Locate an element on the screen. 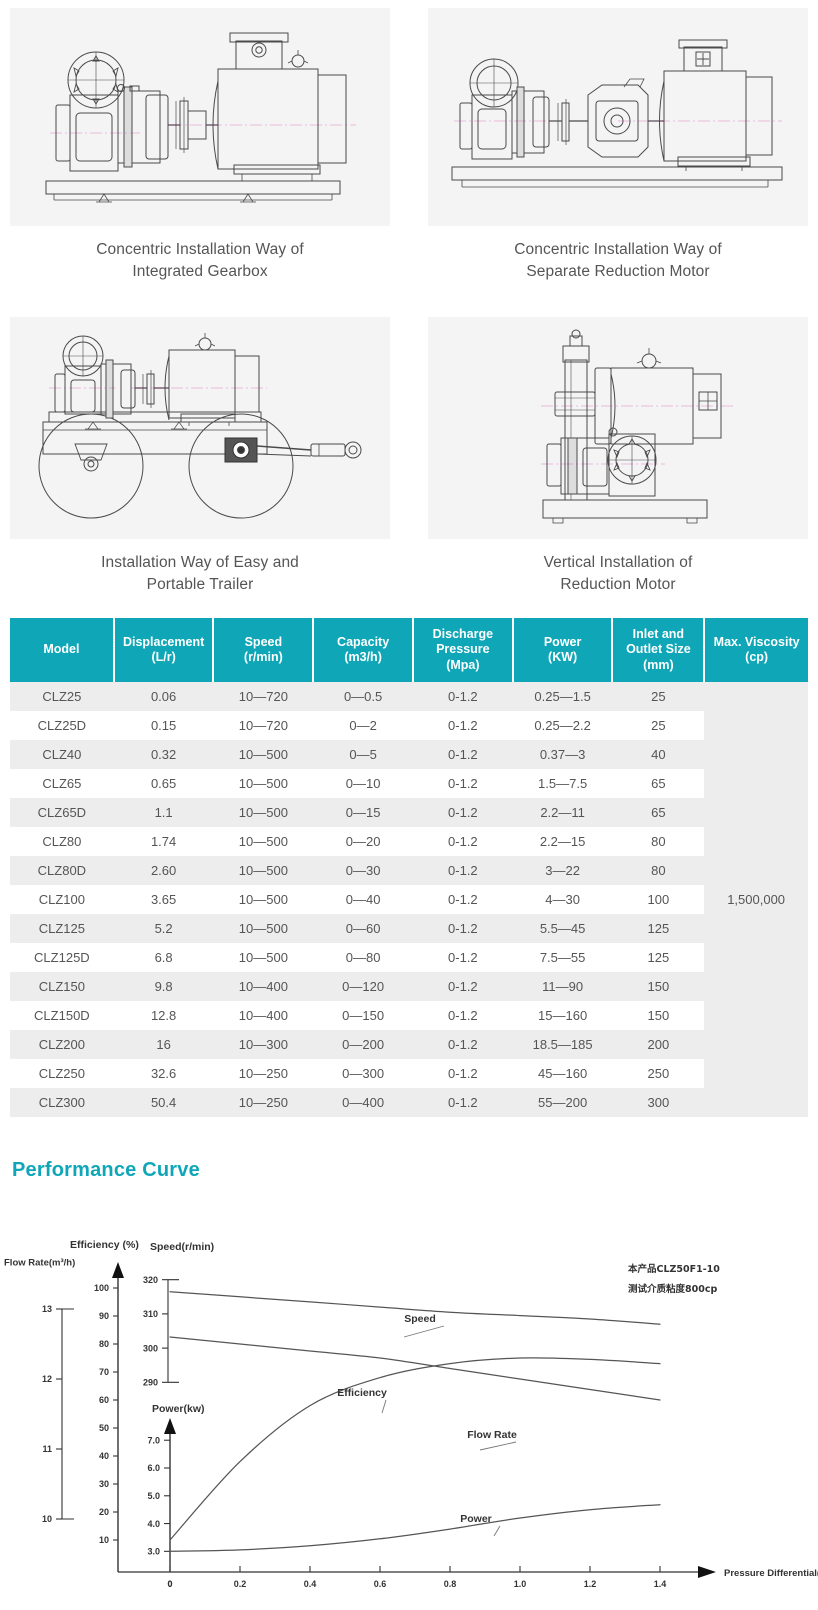  cell-displacement: 2.60 is located at coordinates (163, 870).